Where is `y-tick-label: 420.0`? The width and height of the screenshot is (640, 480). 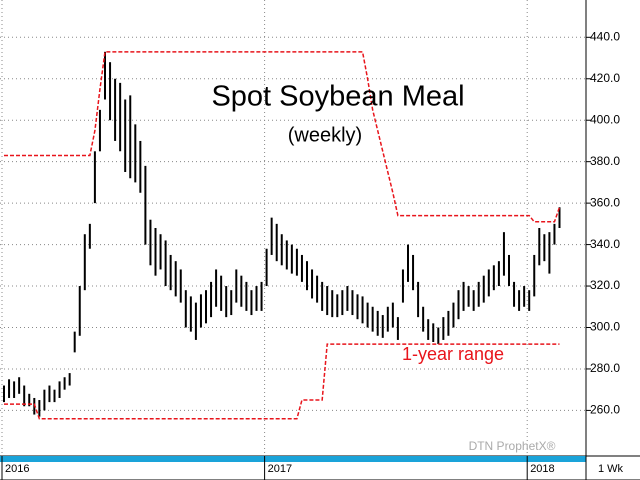 y-tick-label: 420.0 is located at coordinates (605, 78).